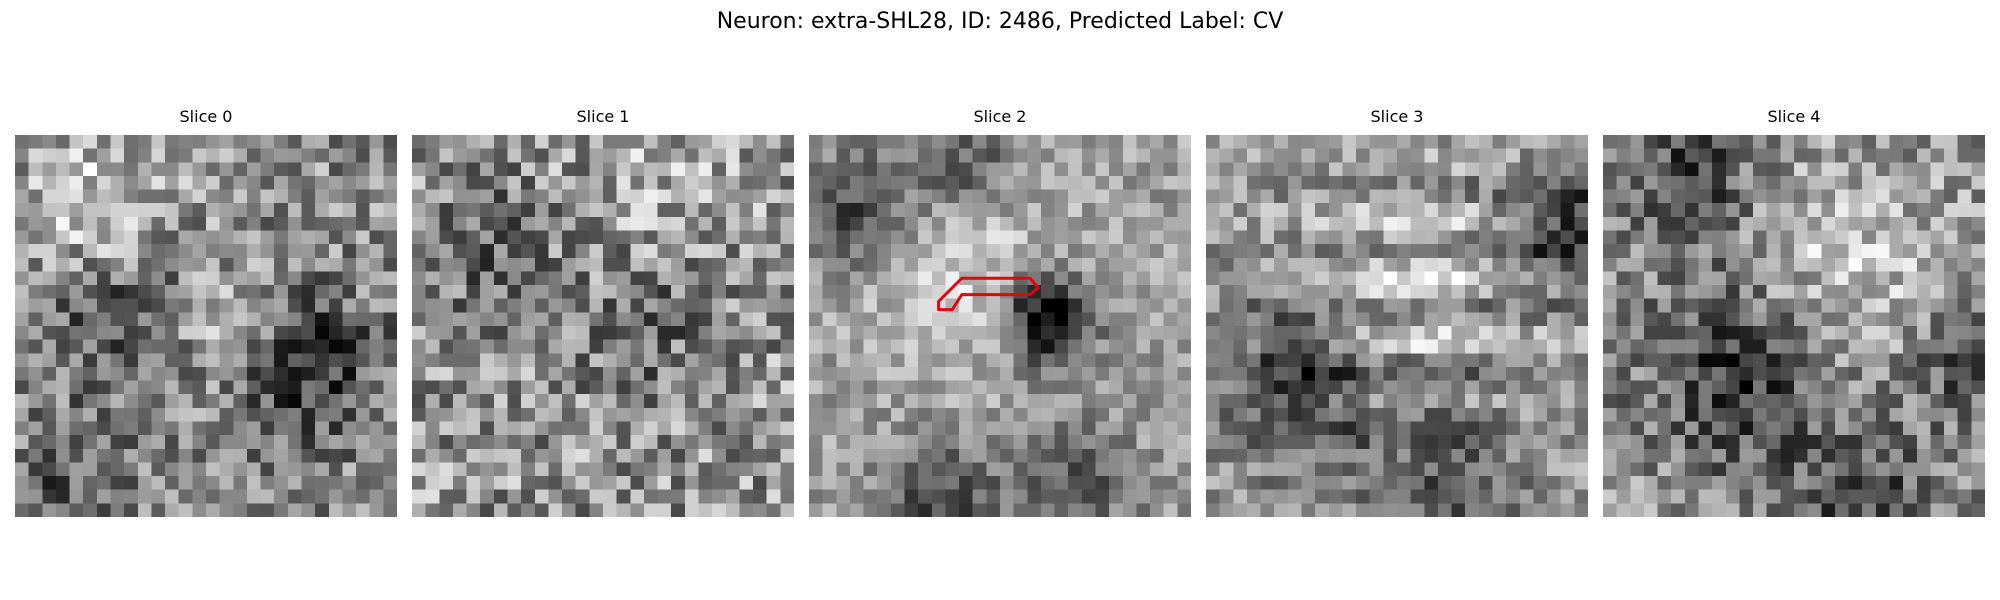 The image size is (2000, 600). I want to click on slice-title-1: Slice 1, so click(603, 117).